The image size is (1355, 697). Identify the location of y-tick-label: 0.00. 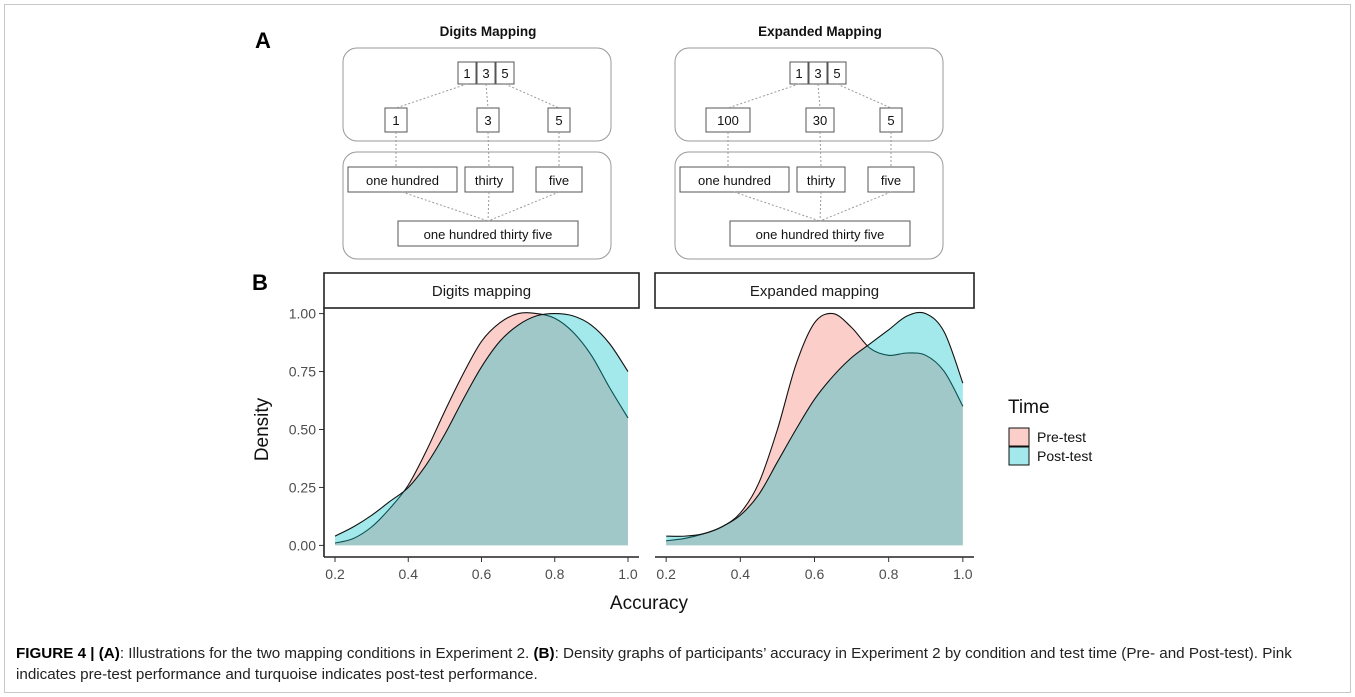
(302, 545).